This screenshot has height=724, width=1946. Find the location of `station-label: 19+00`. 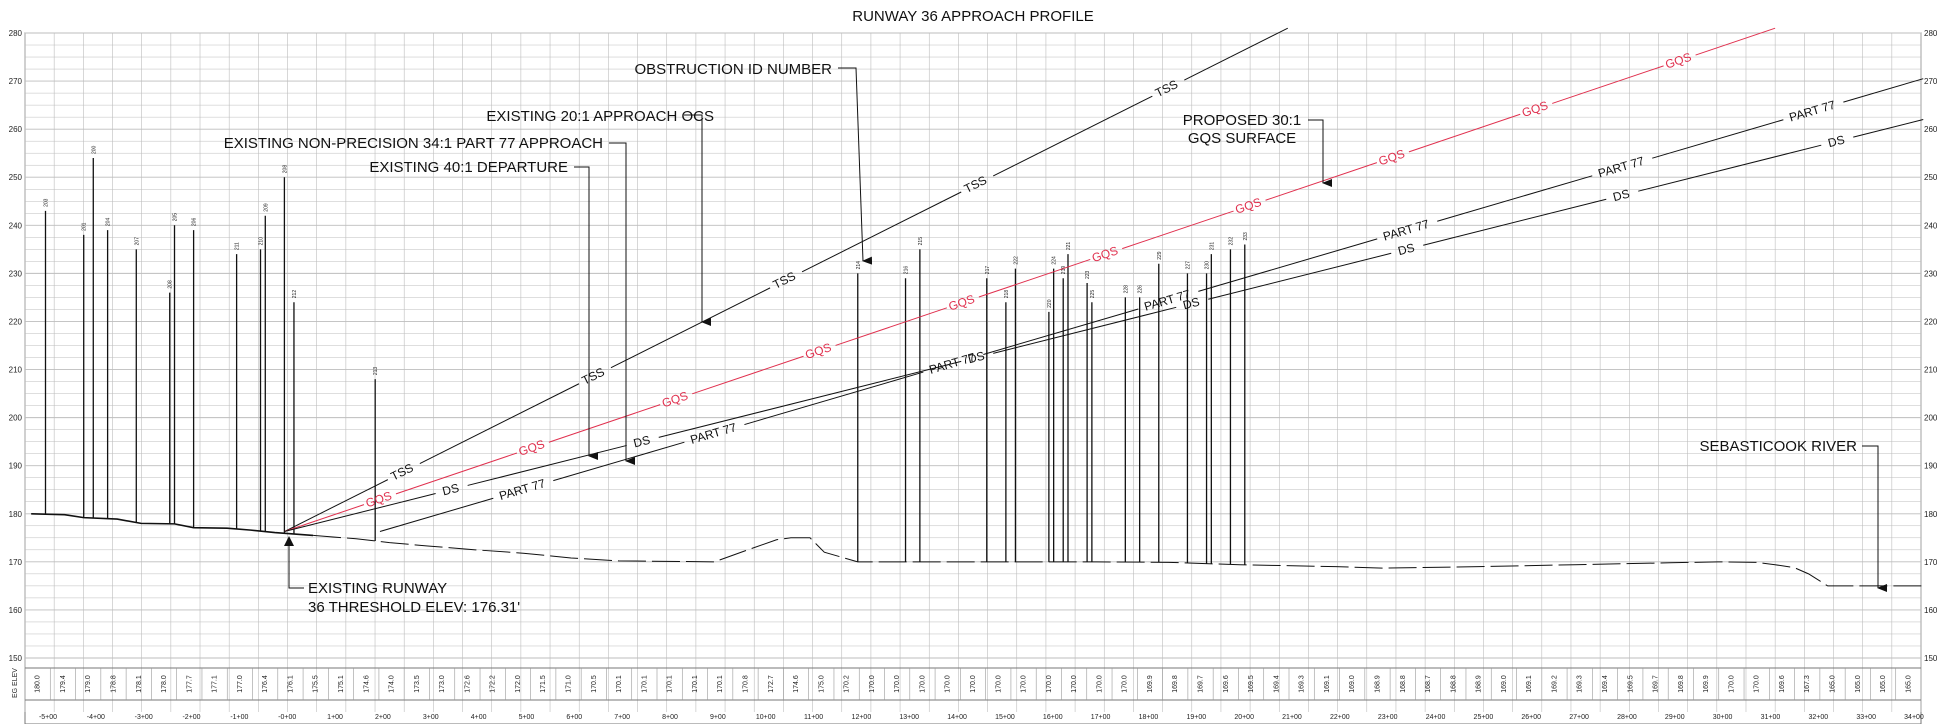

station-label: 19+00 is located at coordinates (1196, 717).